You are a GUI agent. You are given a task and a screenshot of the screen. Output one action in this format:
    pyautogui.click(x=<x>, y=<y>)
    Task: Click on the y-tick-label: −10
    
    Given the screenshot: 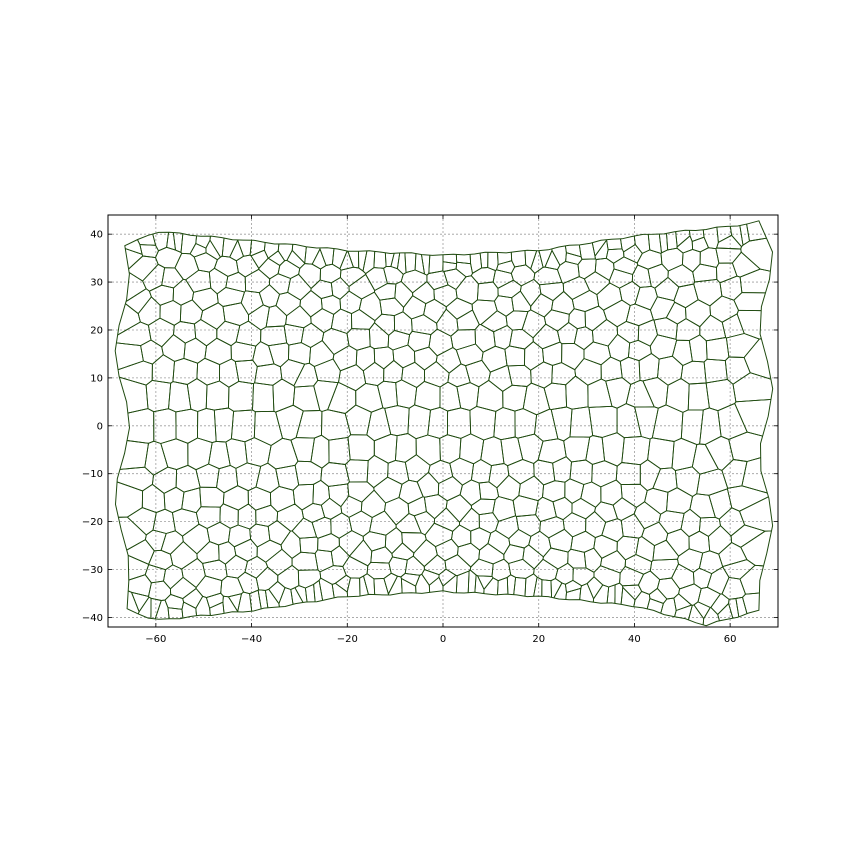 What is the action you would take?
    pyautogui.click(x=92, y=474)
    